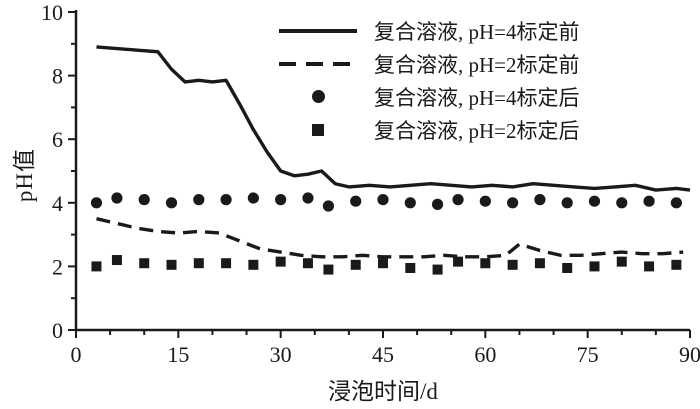 The width and height of the screenshot is (700, 409). Describe the element at coordinates (383, 354) in the screenshot. I see `x-tick-label: 45` at that location.